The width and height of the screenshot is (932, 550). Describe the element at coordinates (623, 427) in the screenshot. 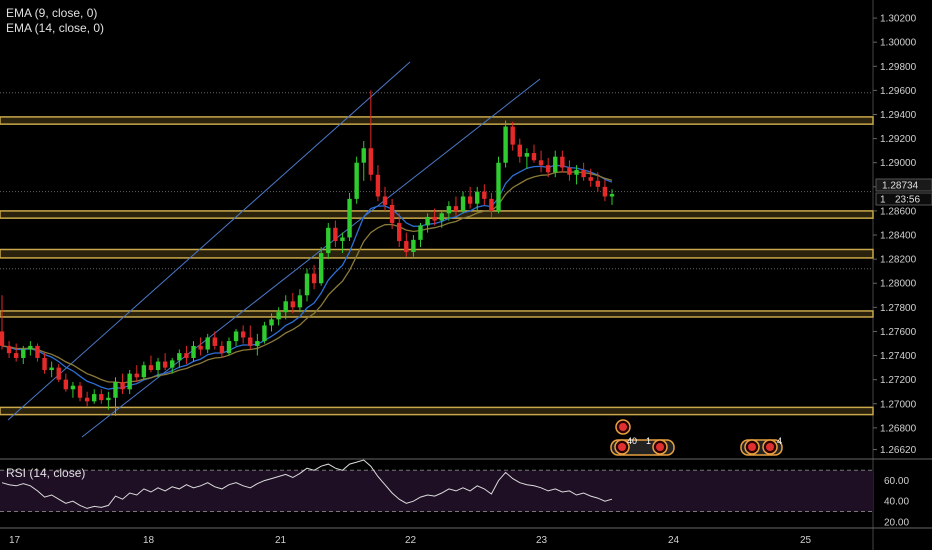

I see `event-badge-ca-flag` at that location.